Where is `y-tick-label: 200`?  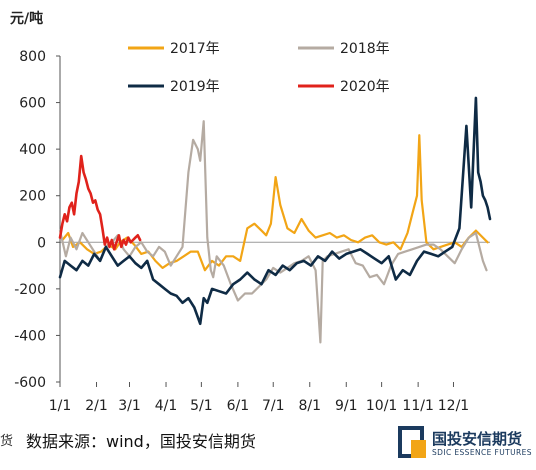
y-tick-label: 200 is located at coordinates (32, 197).